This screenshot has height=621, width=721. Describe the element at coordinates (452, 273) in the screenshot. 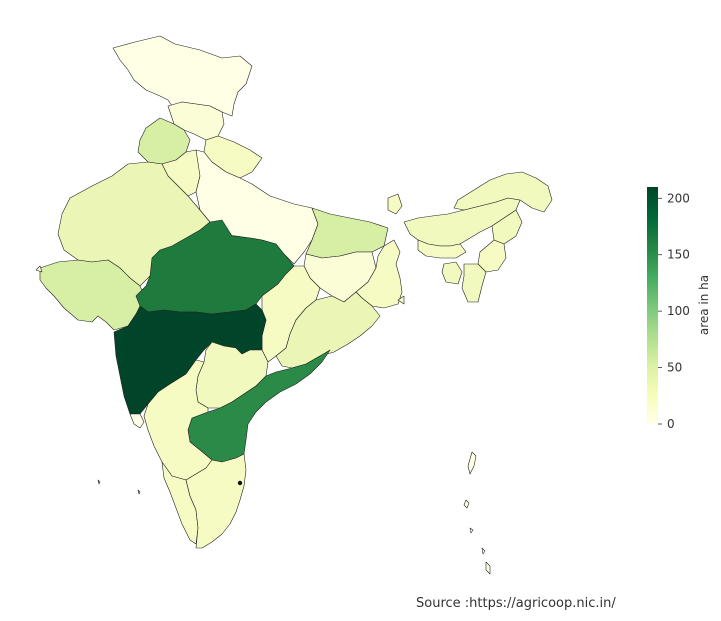

I see `region-tripura` at that location.